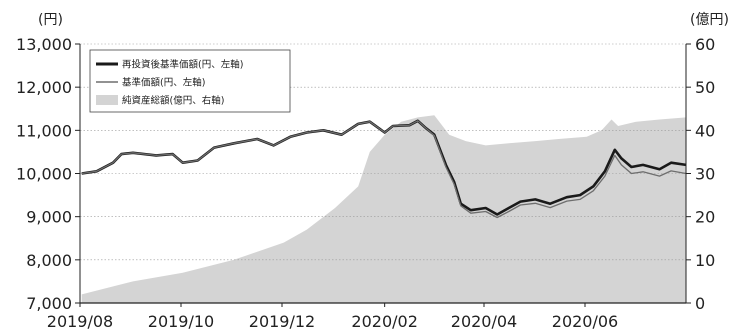 Image resolution: width=741 pixels, height=331 pixels. What do you see at coordinates (44, 130) in the screenshot?
I see `left-tick-label: 11,000` at bounding box center [44, 130].